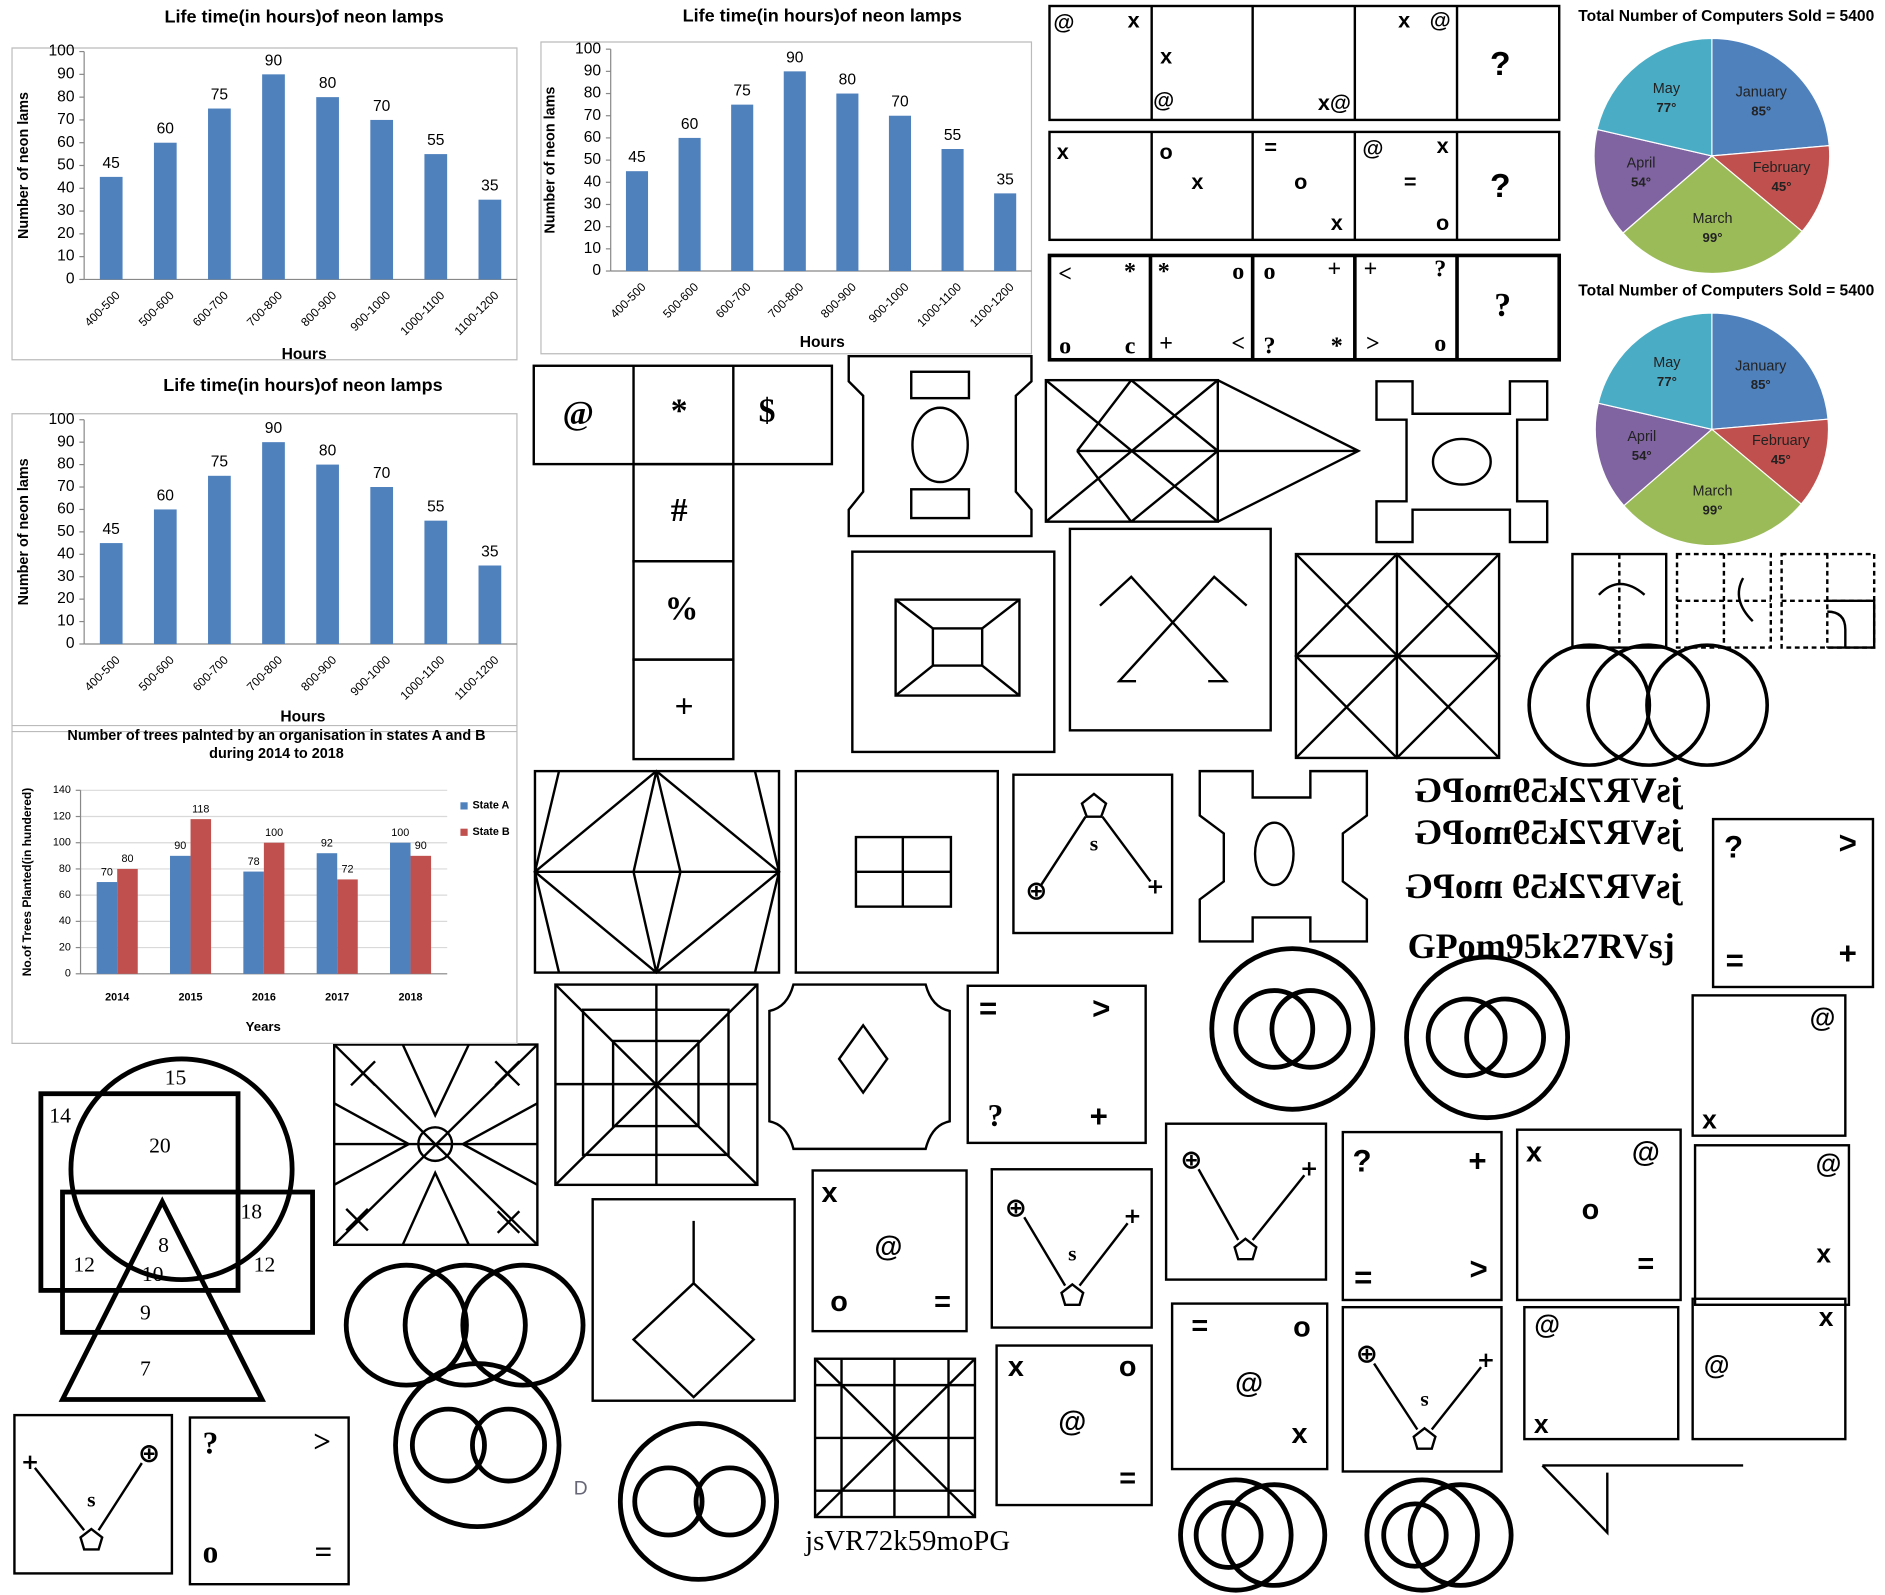 This screenshot has width=1885, height=1595. What do you see at coordinates (66, 119) in the screenshot?
I see `y-tick-label: 70` at bounding box center [66, 119].